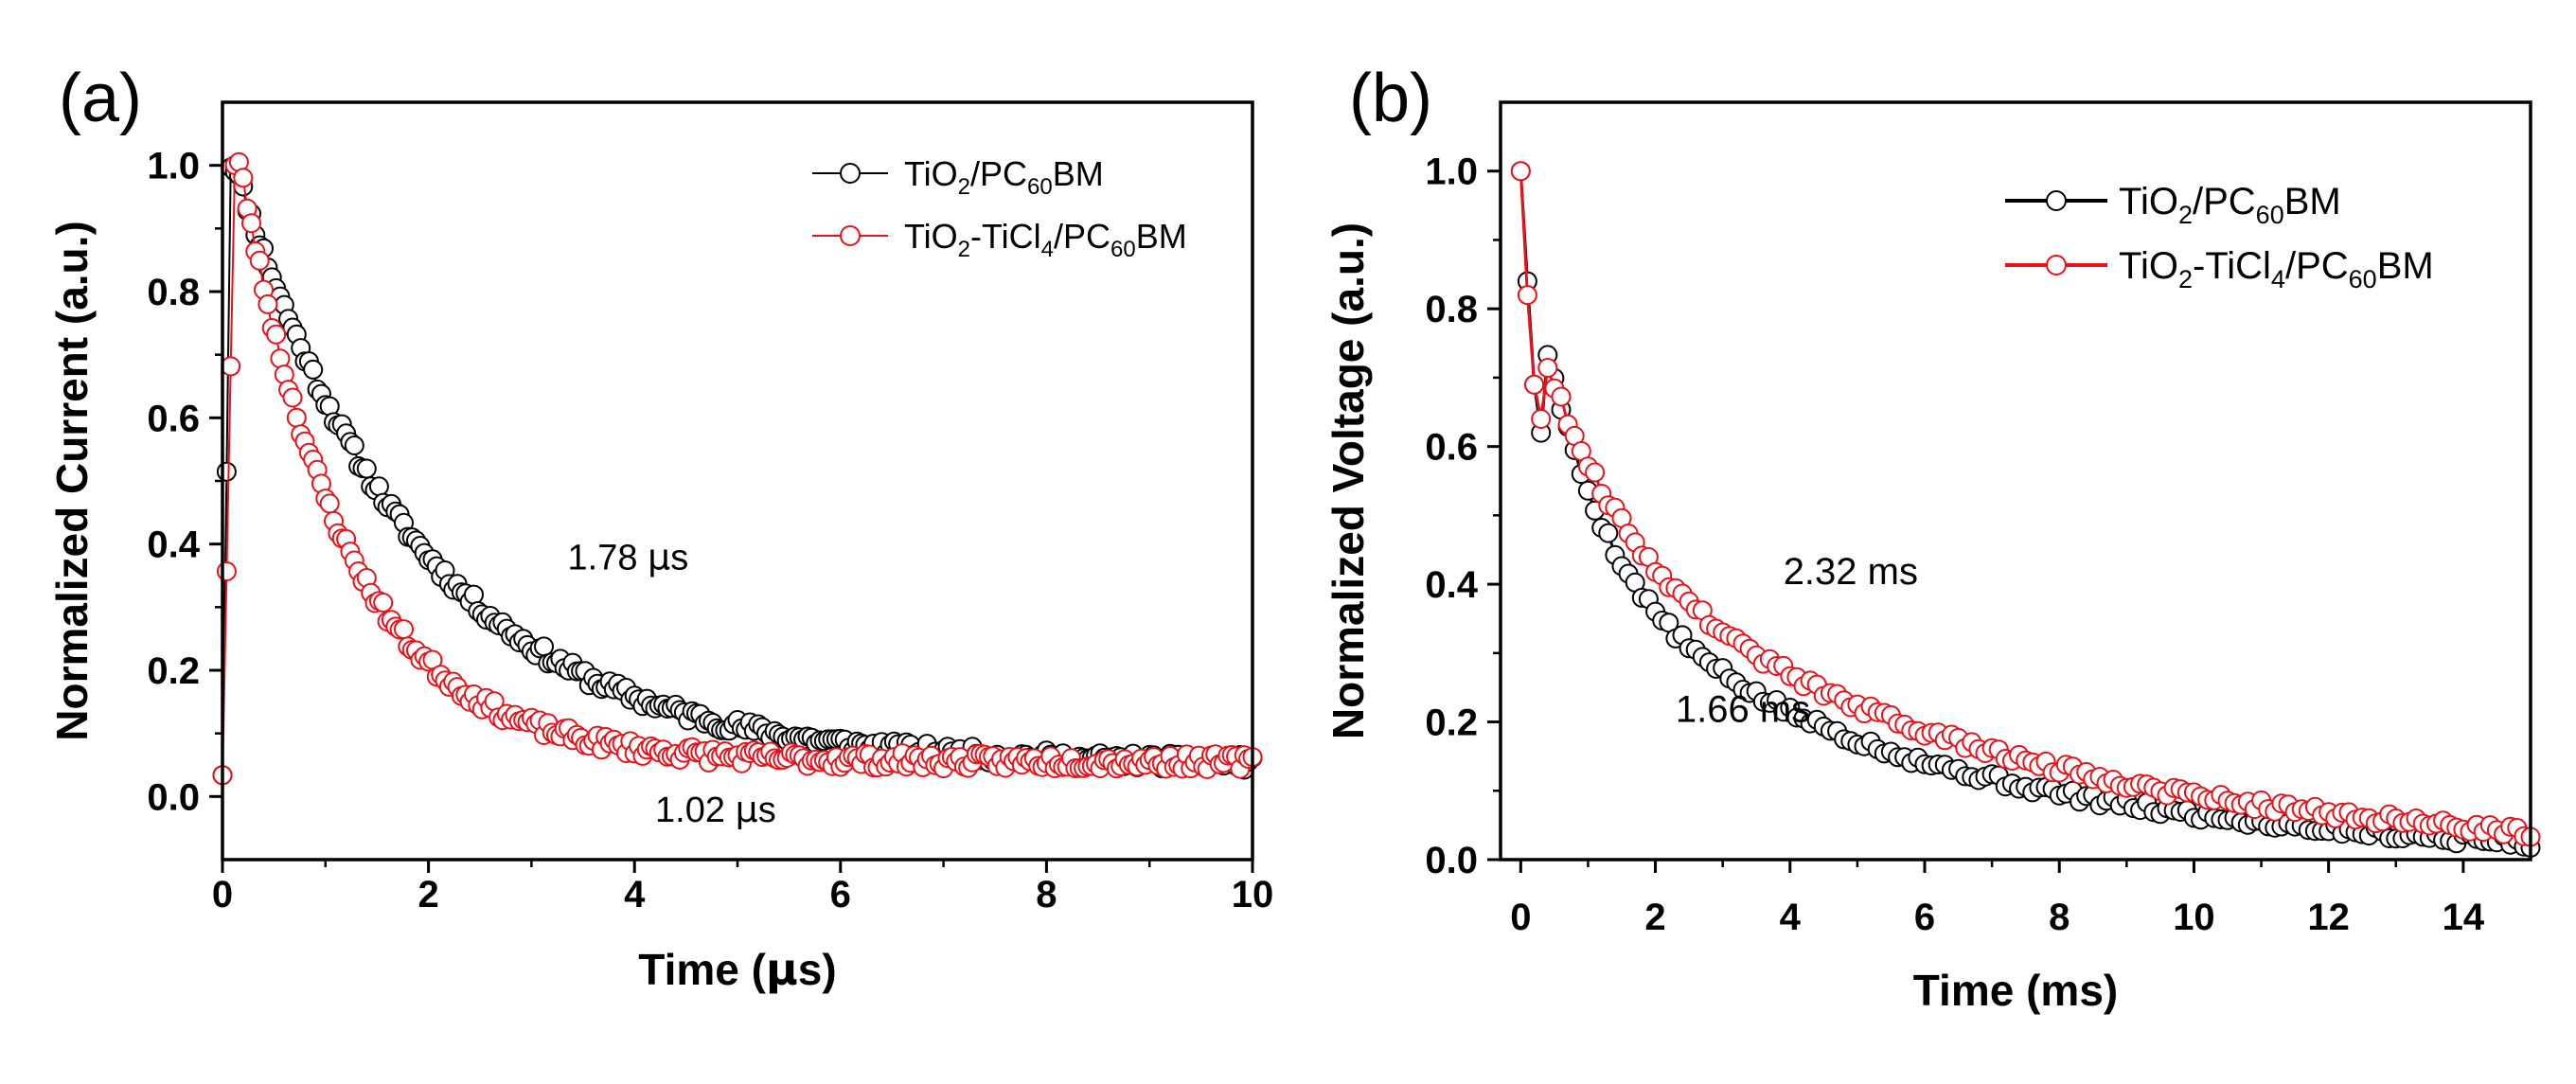  I want to click on panel-a-x-axis-title: Time (μs), so click(737, 969).